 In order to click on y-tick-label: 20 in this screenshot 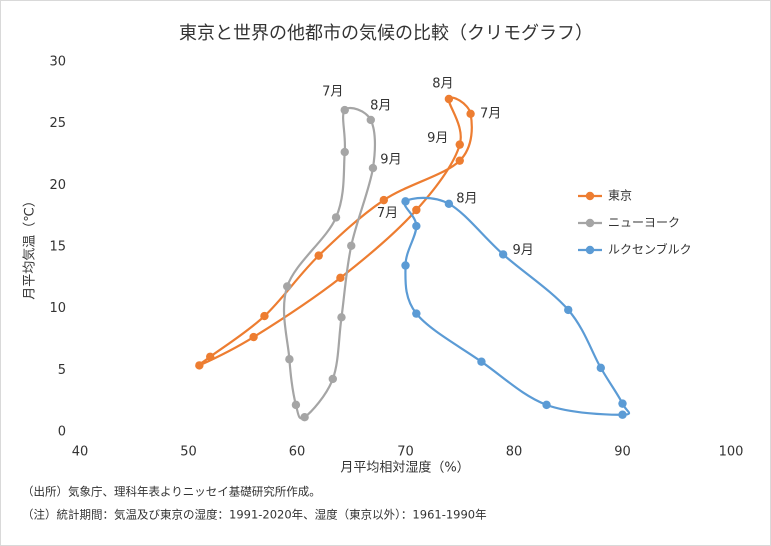, I will do `click(57, 185)`.